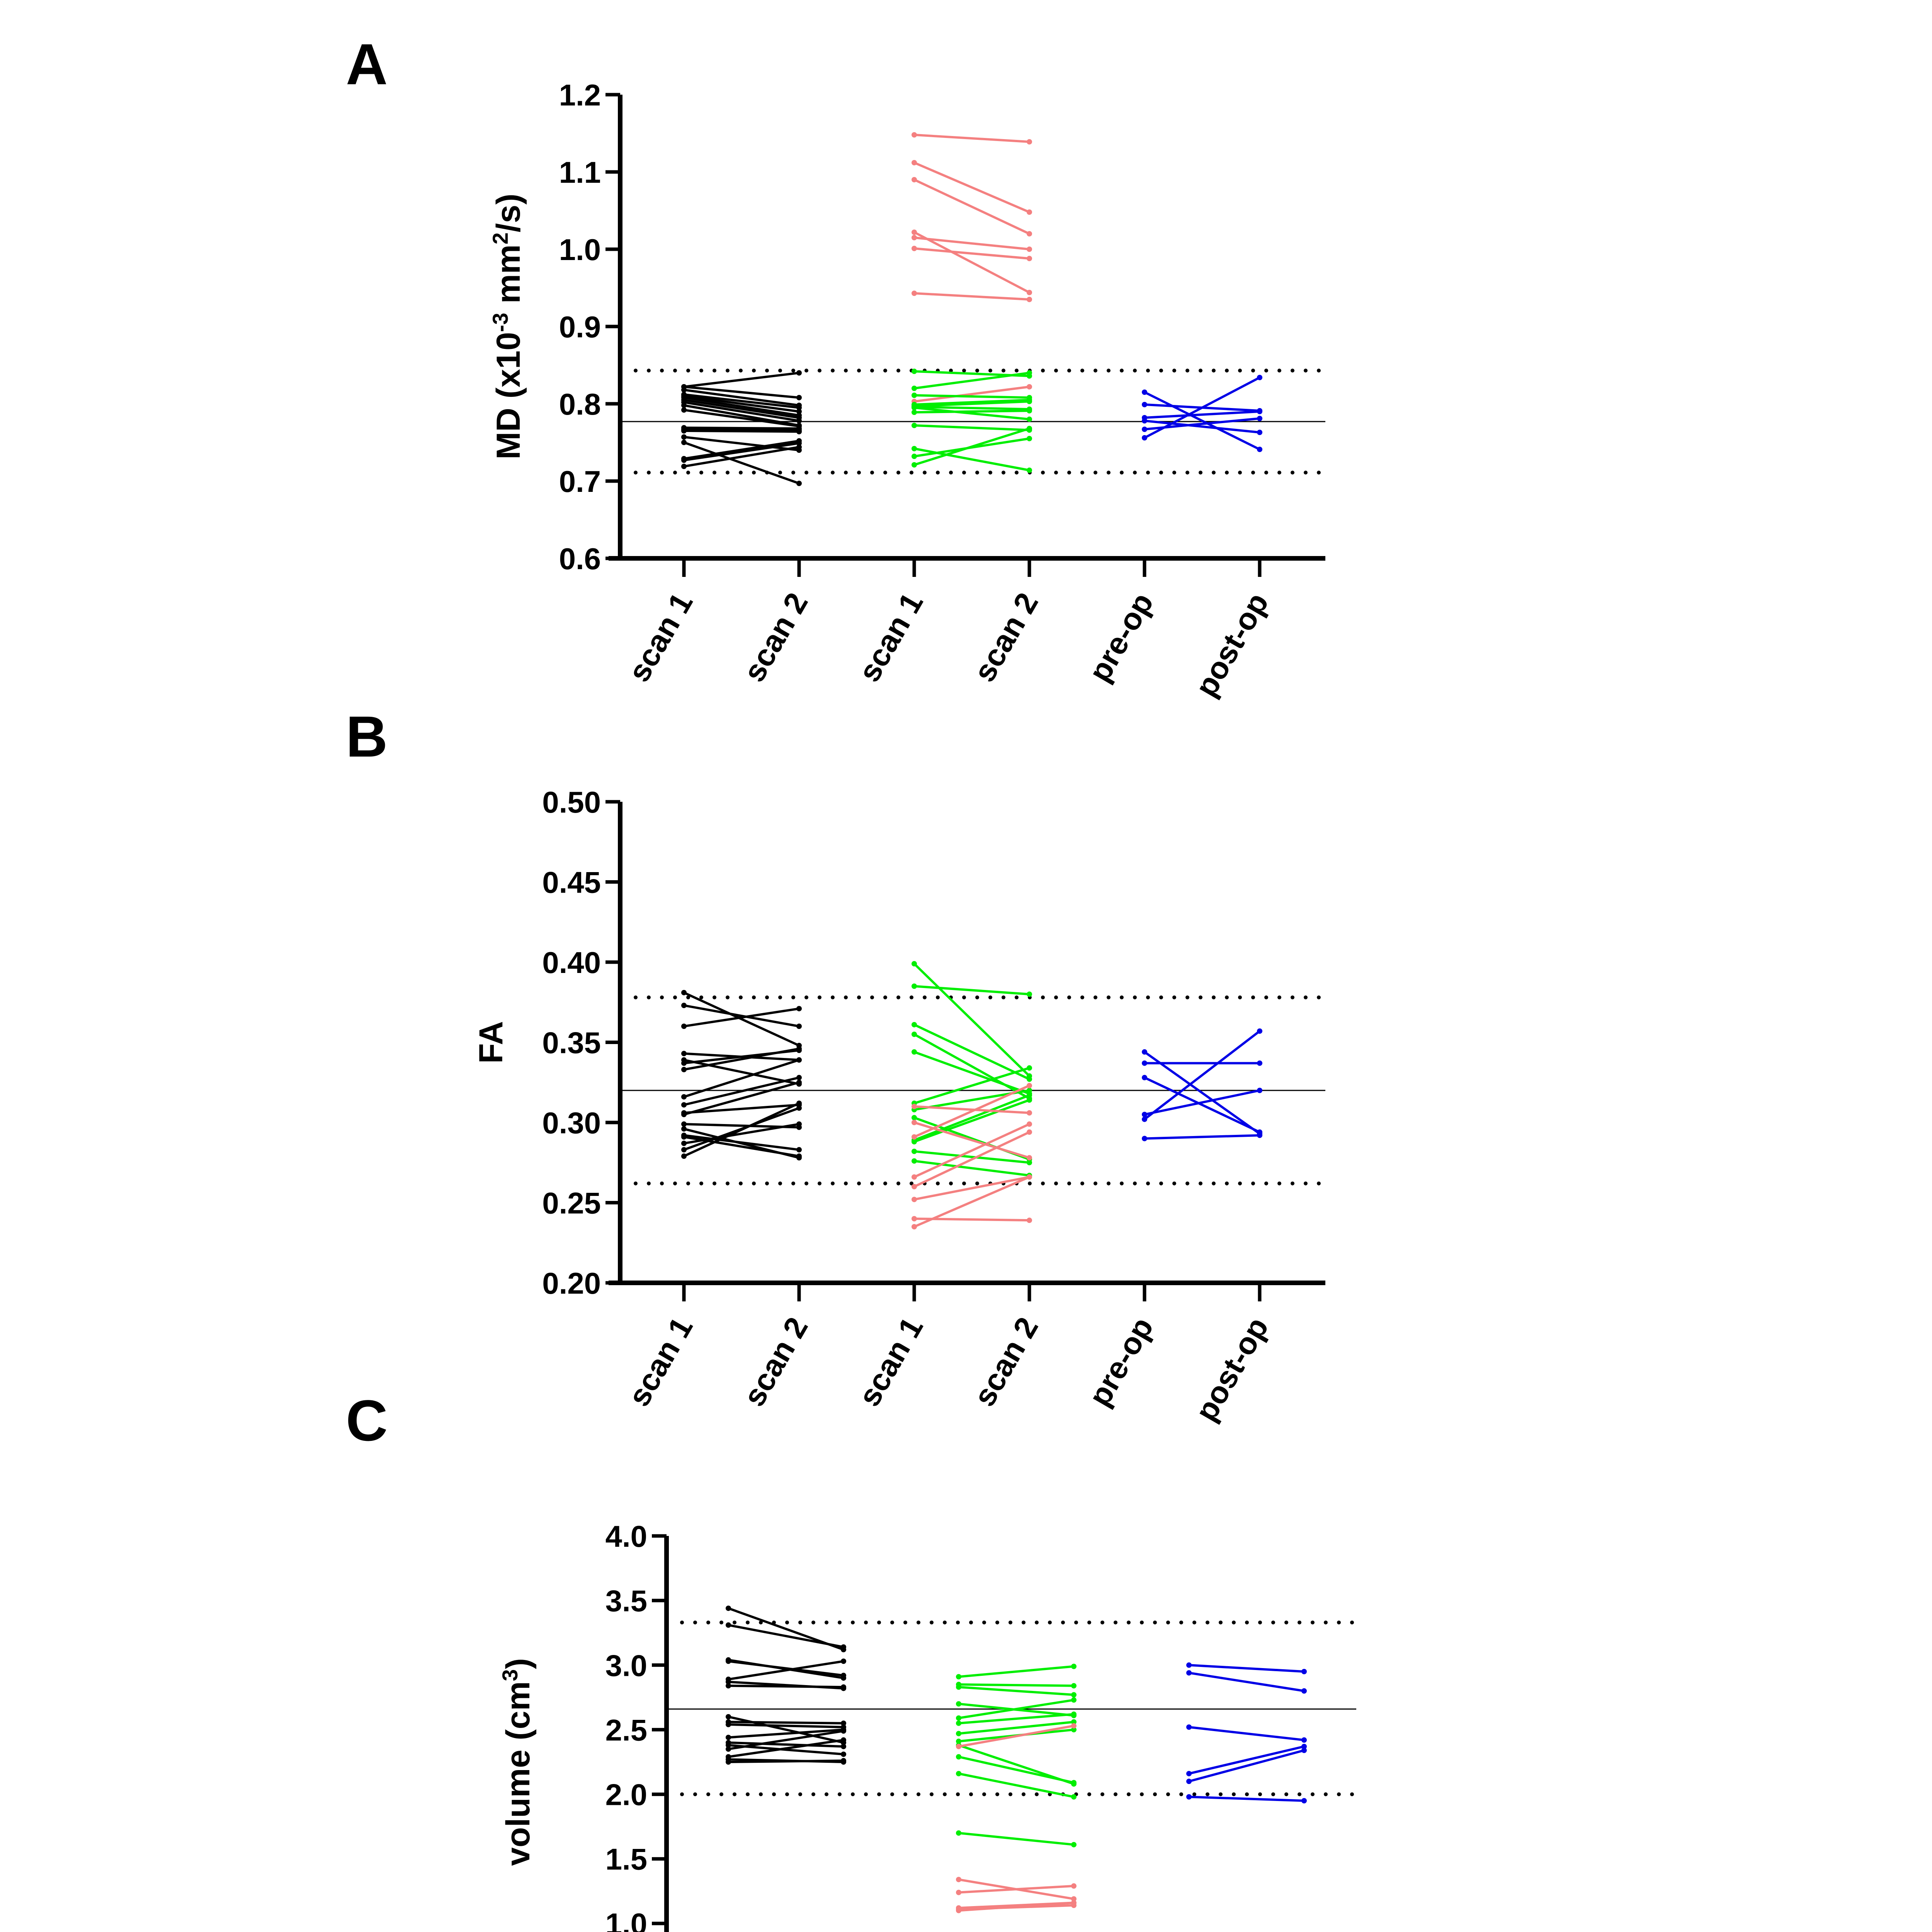 The height and width of the screenshot is (1932, 1932). I want to click on y-tick-label: 1.2, so click(580, 95).